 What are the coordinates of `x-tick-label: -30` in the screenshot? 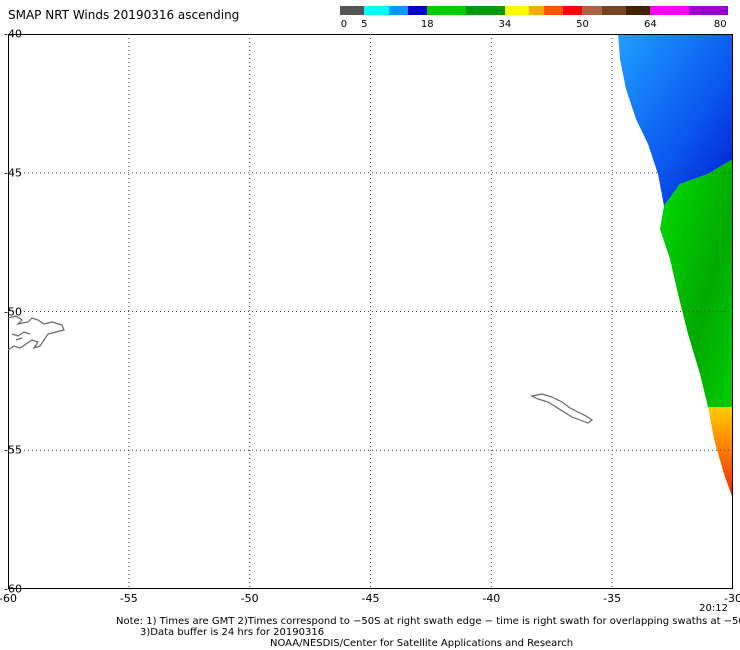 It's located at (732, 598).